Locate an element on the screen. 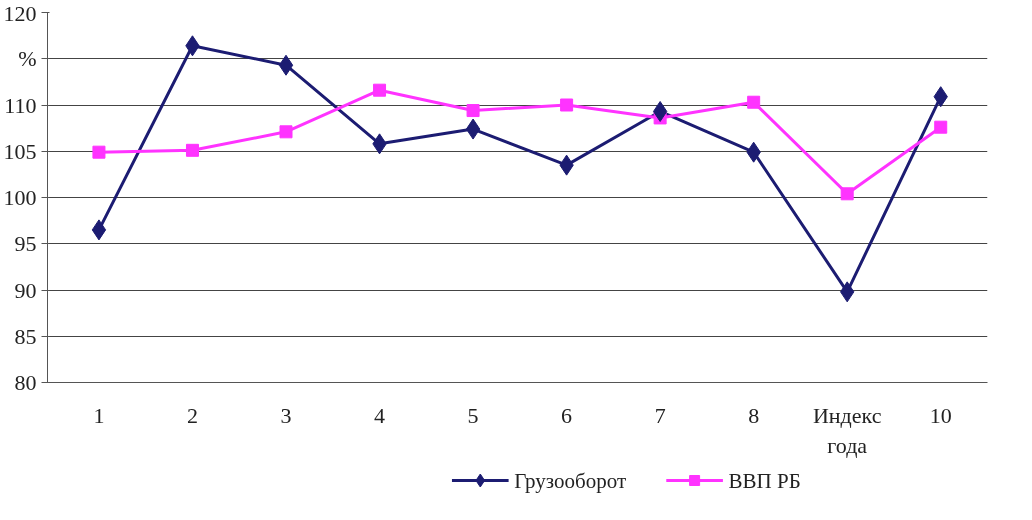 The image size is (1032, 520). y-tick-label: 110 is located at coordinates (20, 105).